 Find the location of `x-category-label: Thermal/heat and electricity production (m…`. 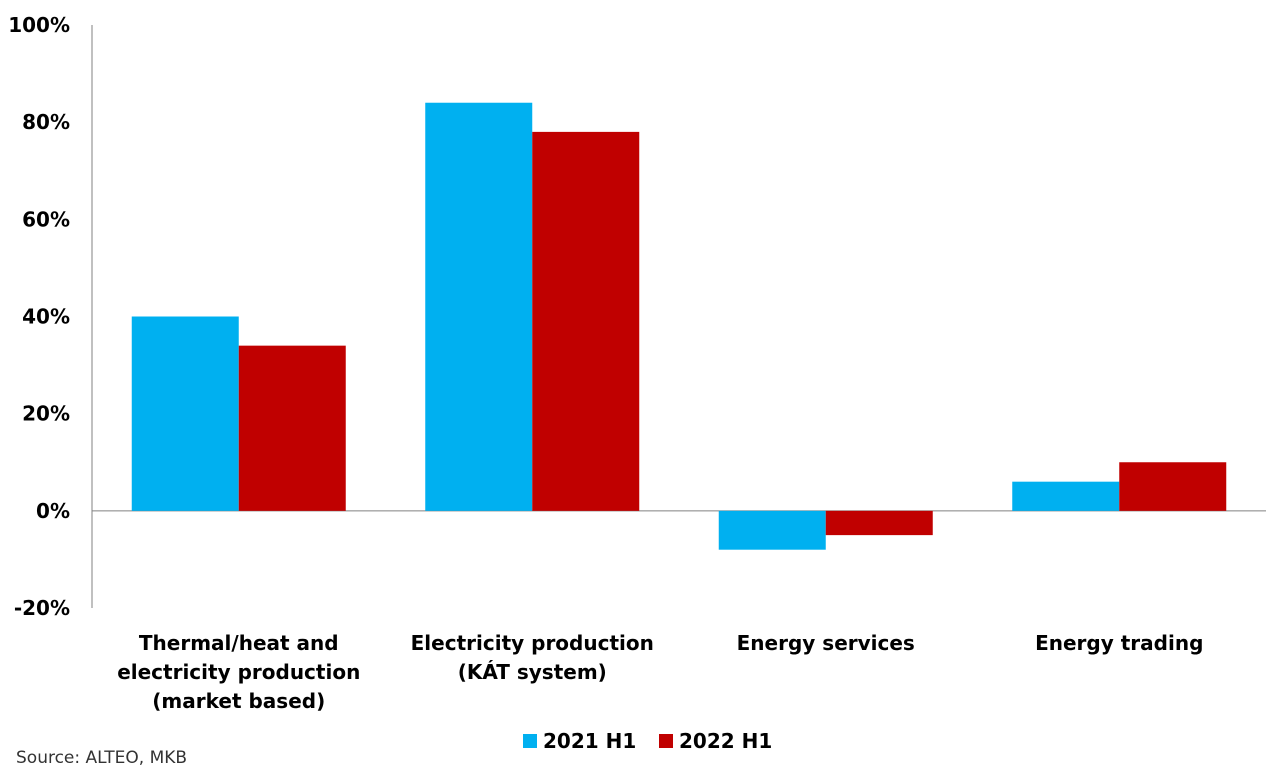

x-category-label: Thermal/heat and electricity production (m… is located at coordinates (238, 672).